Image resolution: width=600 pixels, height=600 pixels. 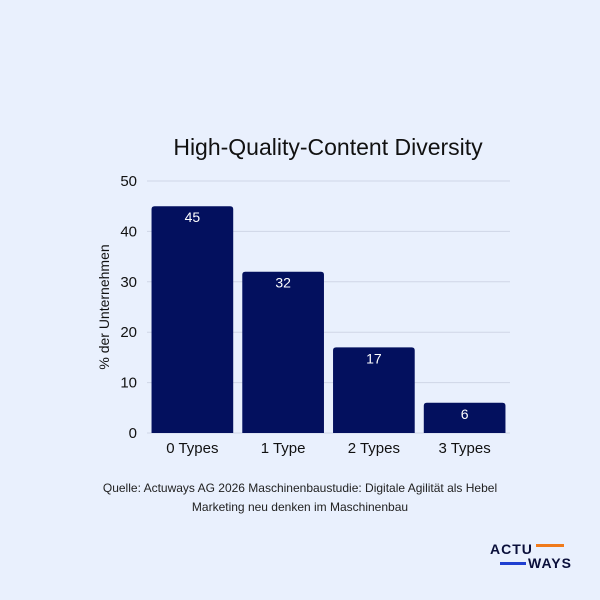 What do you see at coordinates (128, 383) in the screenshot?
I see `y-tick-label: 10` at bounding box center [128, 383].